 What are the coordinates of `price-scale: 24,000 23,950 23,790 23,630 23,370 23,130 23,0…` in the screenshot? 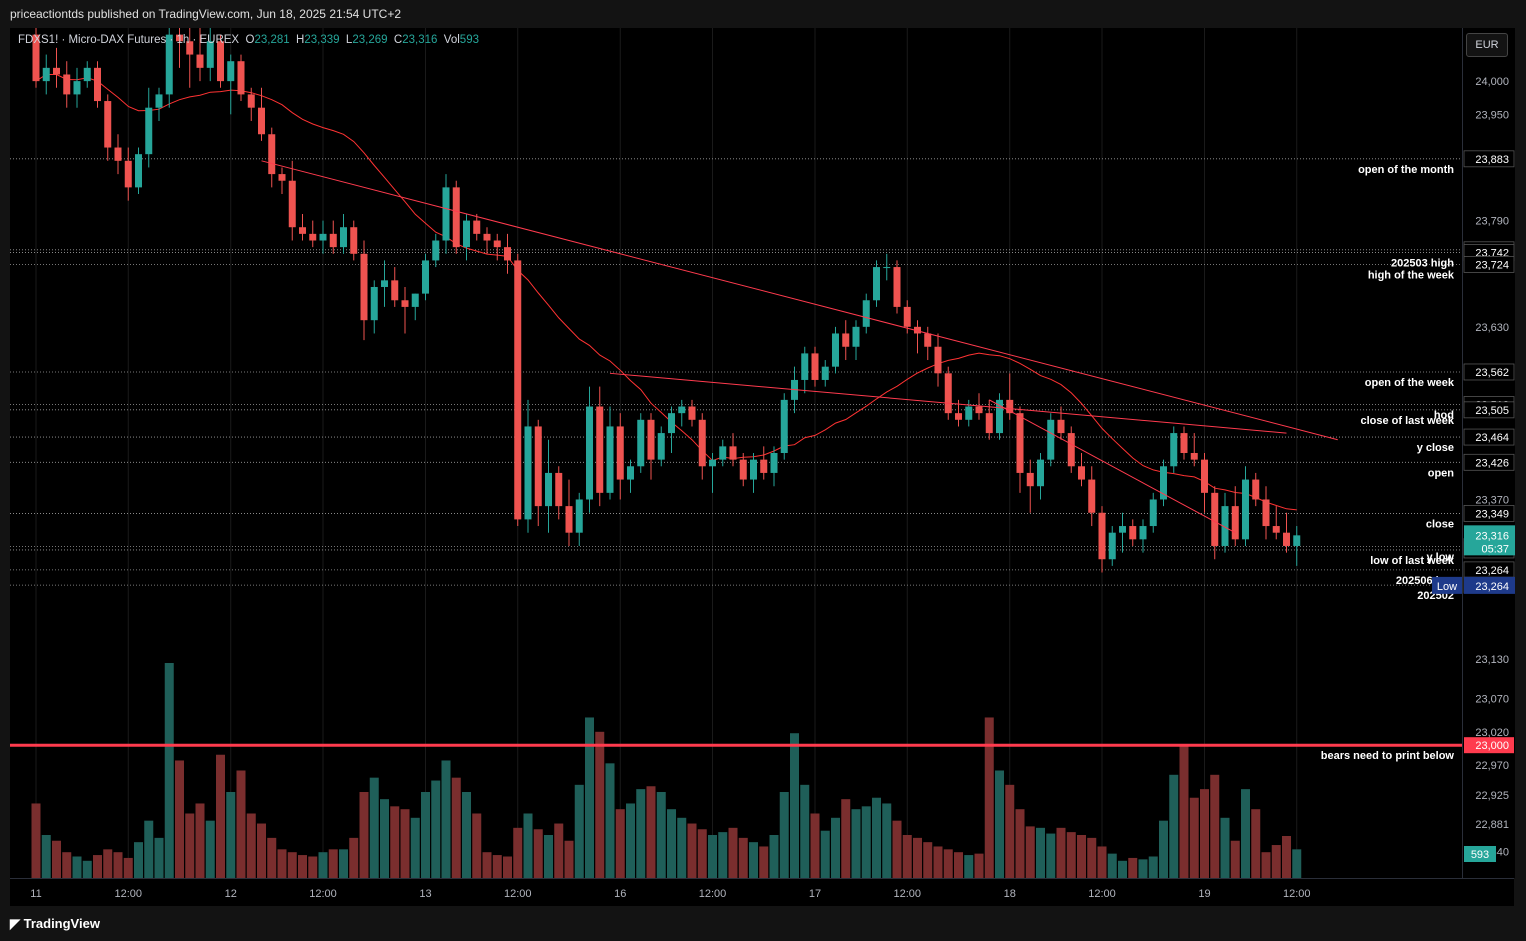 It's located at (1488, 453).